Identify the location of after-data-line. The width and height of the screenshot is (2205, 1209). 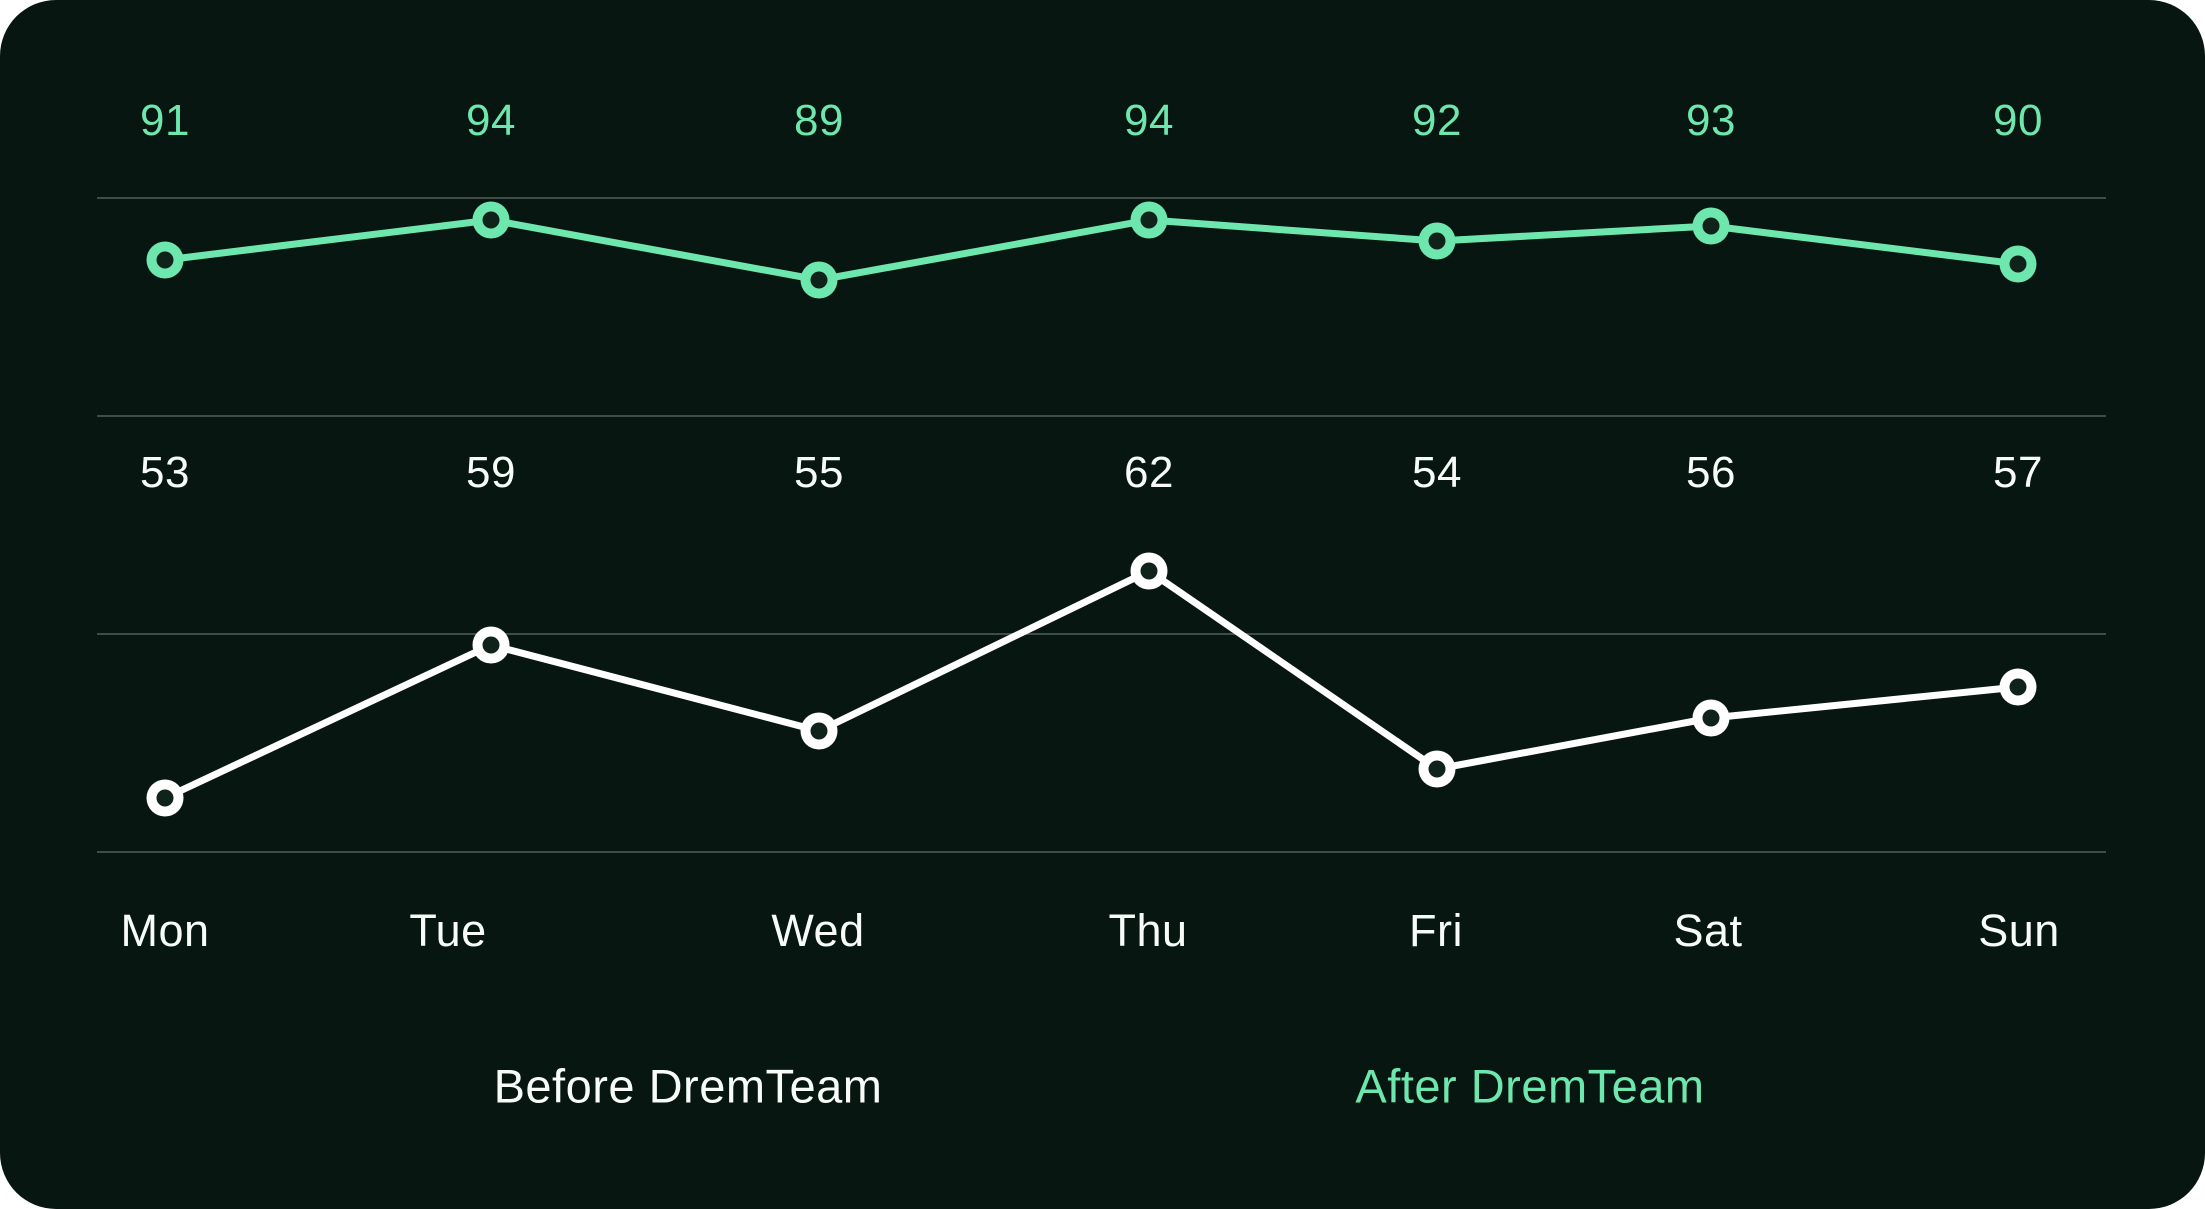
(1091, 250).